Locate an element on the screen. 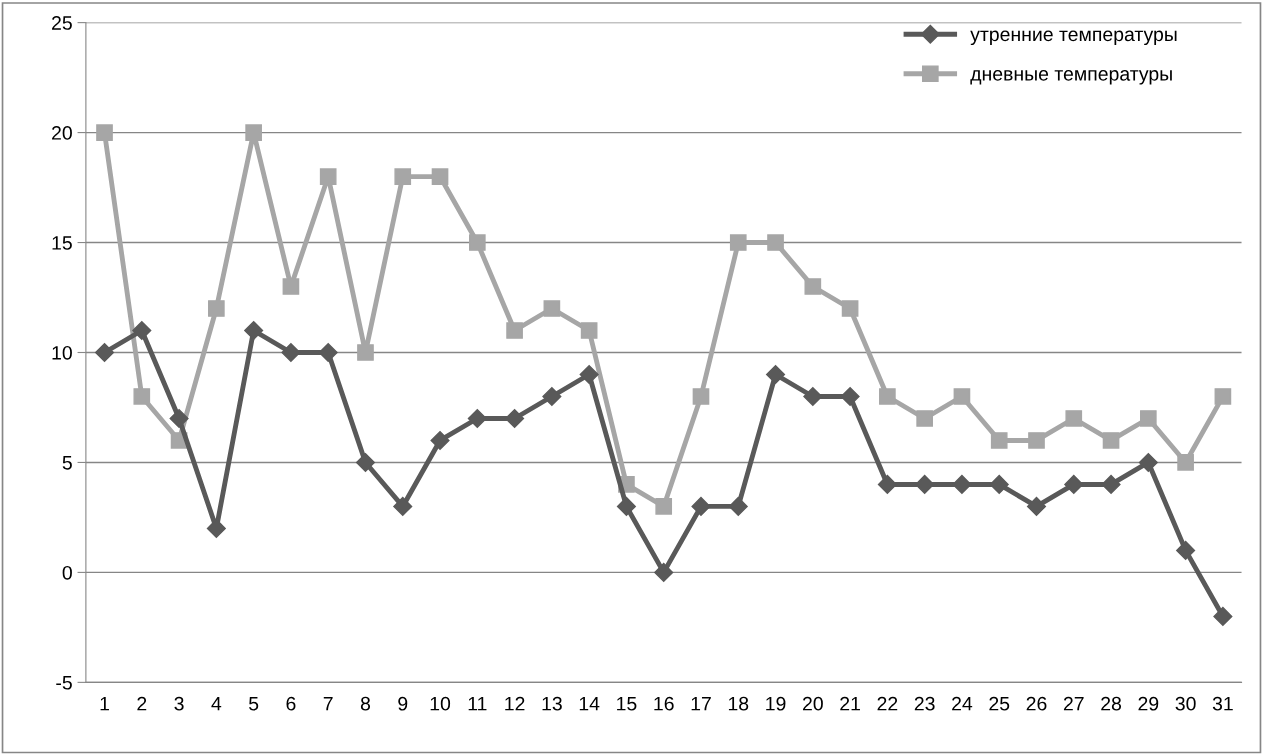  x-tick-label: 17 is located at coordinates (701, 703).